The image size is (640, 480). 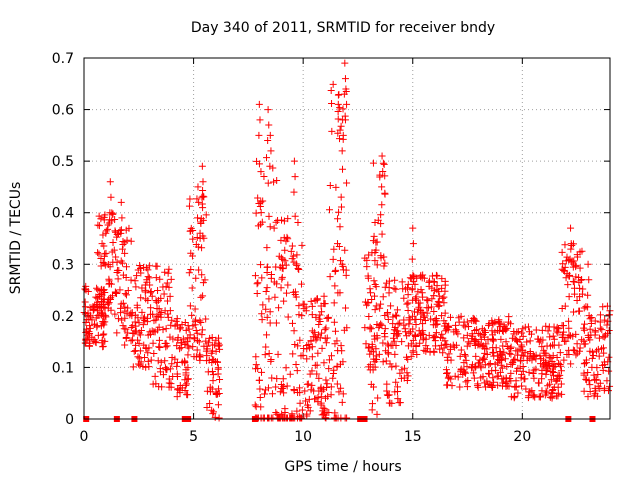 What do you see at coordinates (63, 59) in the screenshot?
I see `y-tick-label: 0.7` at bounding box center [63, 59].